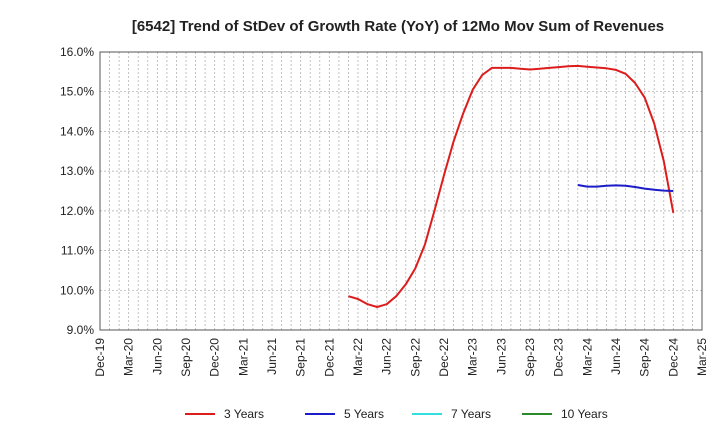 The height and width of the screenshot is (440, 720). What do you see at coordinates (329, 357) in the screenshot?
I see `x-tick-label: Dec-21` at bounding box center [329, 357].